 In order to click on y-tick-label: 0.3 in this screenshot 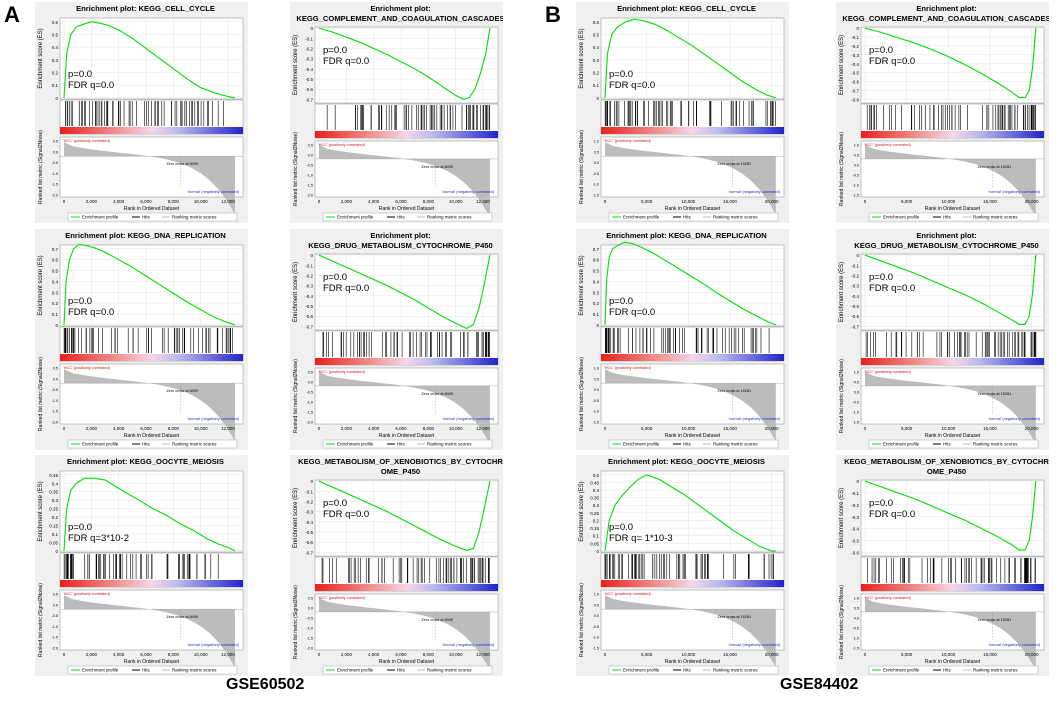, I will do `click(55, 60)`.